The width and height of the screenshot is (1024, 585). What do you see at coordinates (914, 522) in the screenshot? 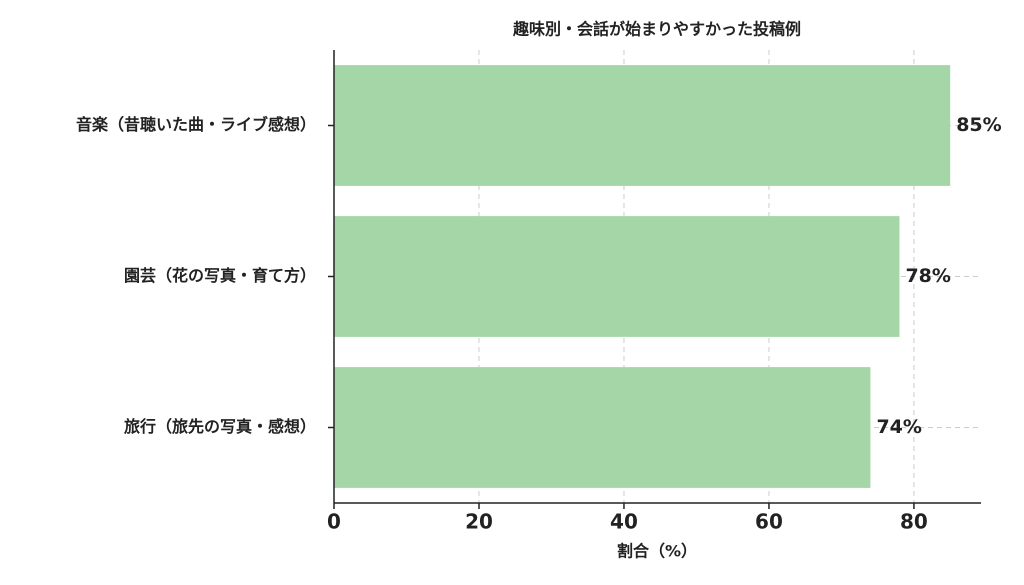
I see `x-tick-label: 80` at bounding box center [914, 522].